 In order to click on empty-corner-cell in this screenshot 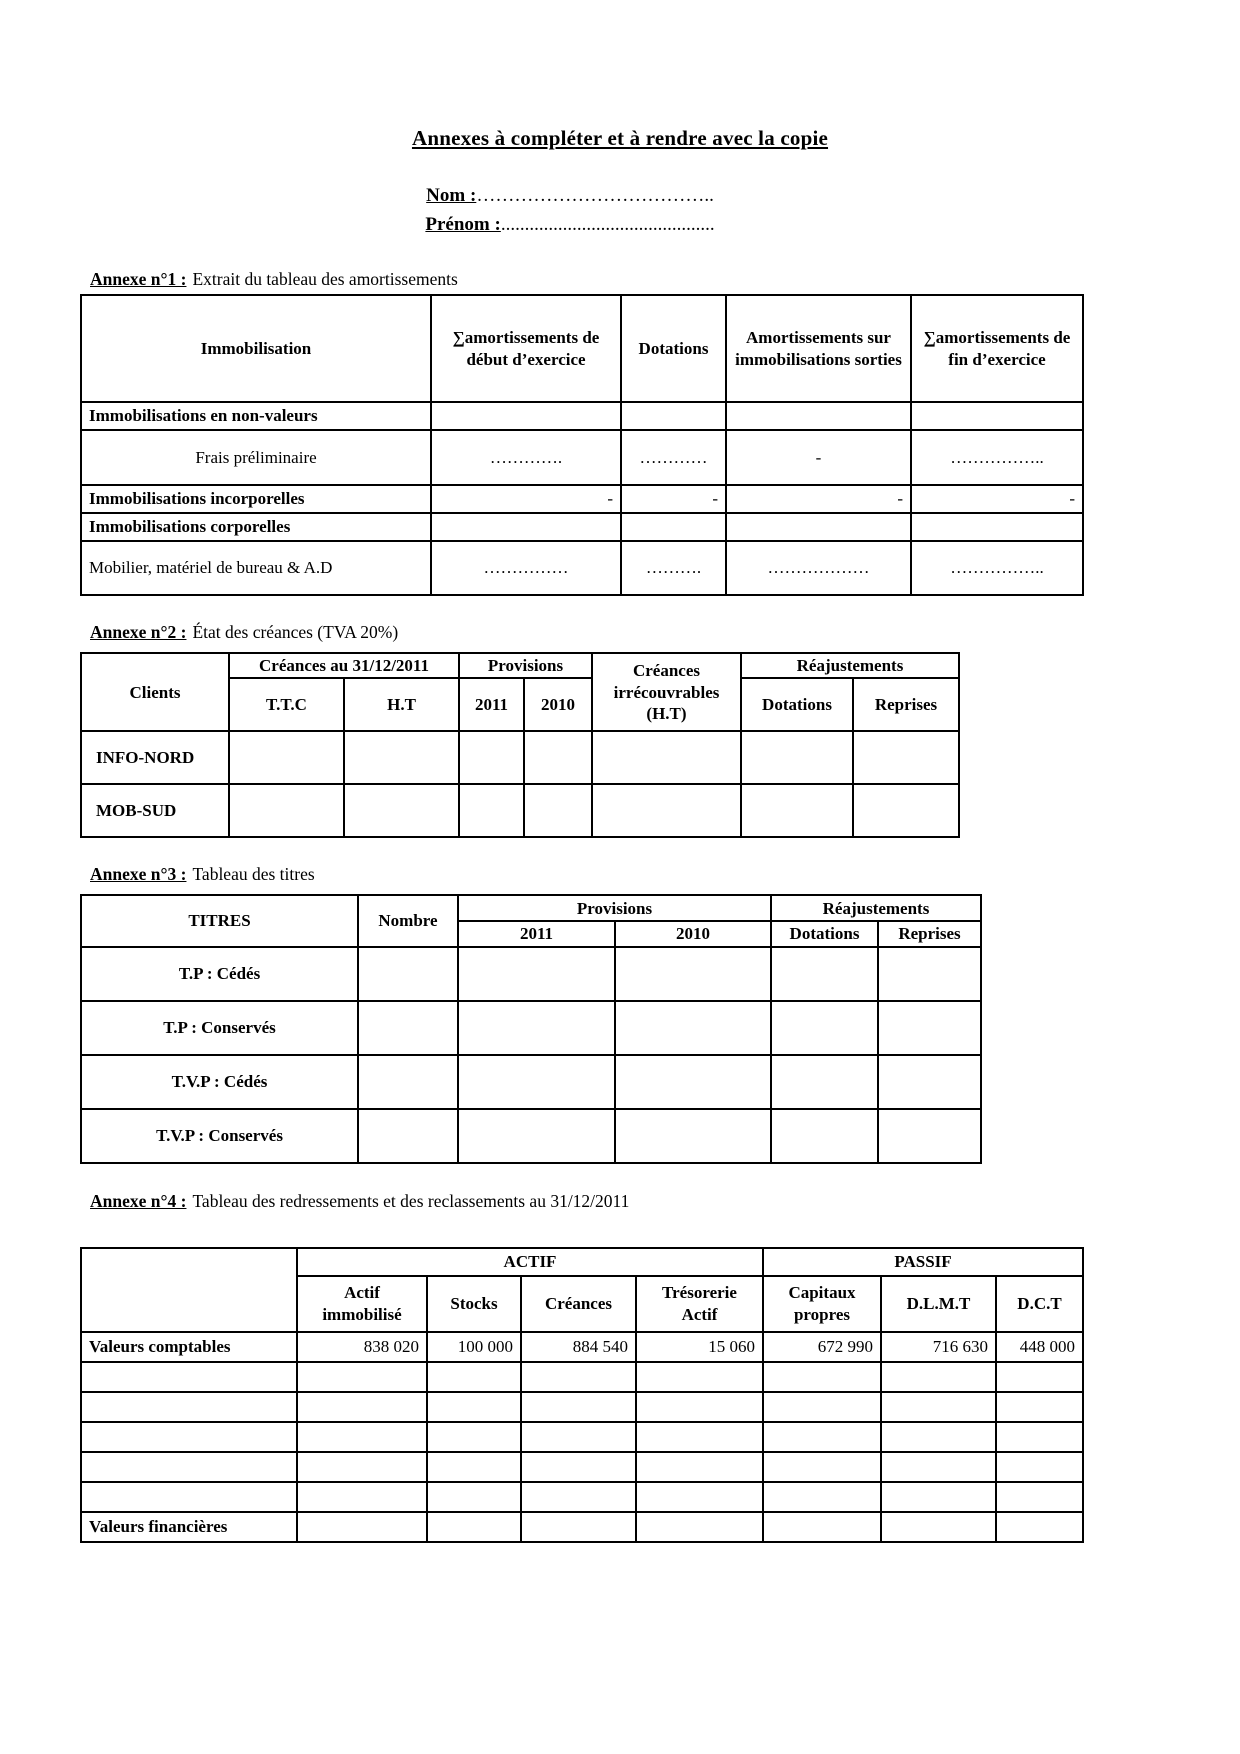, I will do `click(189, 1289)`.